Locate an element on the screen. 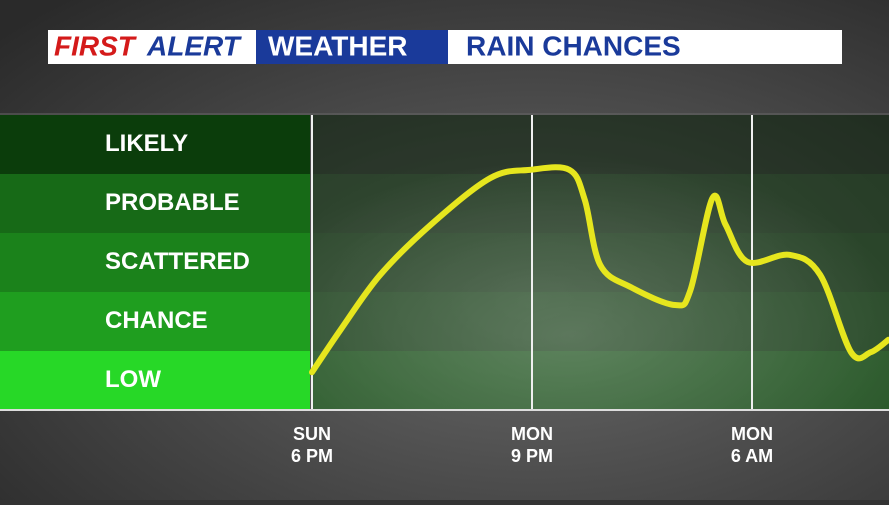  header-weather: WEATHER is located at coordinates (337, 45).